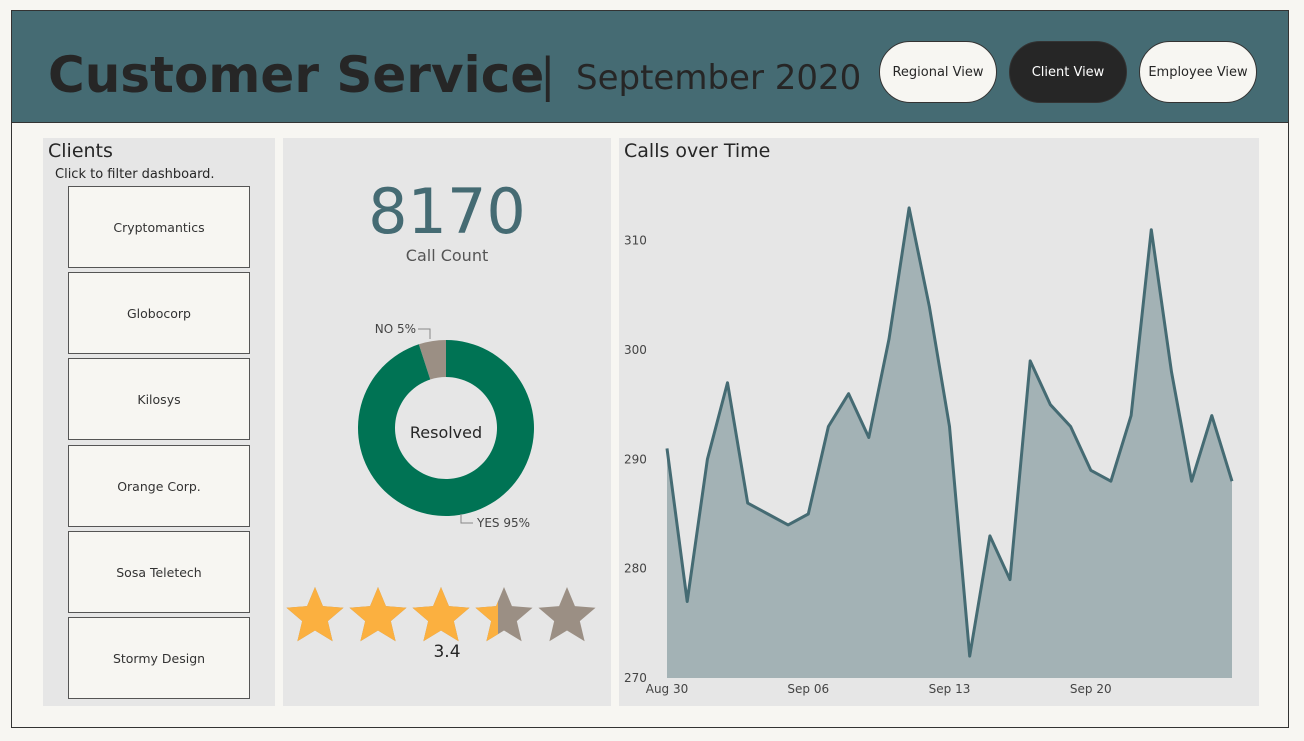  Describe the element at coordinates (1198, 72) in the screenshot. I see `employee-view-button: Employee View` at that location.